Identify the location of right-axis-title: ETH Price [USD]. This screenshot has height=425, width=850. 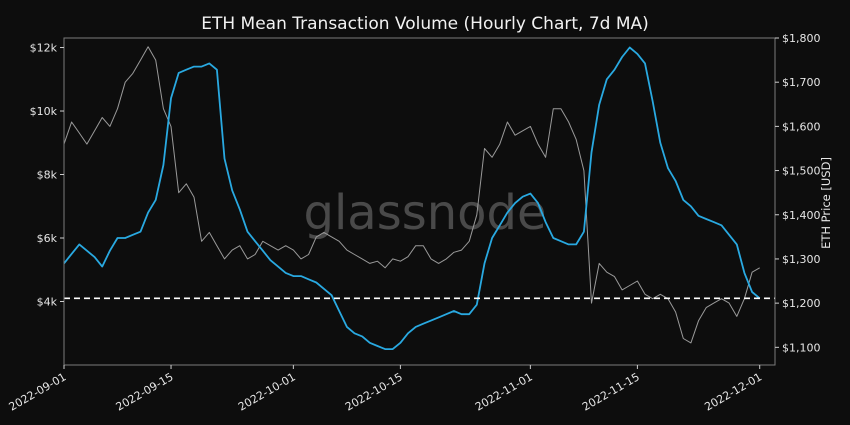
(826, 203).